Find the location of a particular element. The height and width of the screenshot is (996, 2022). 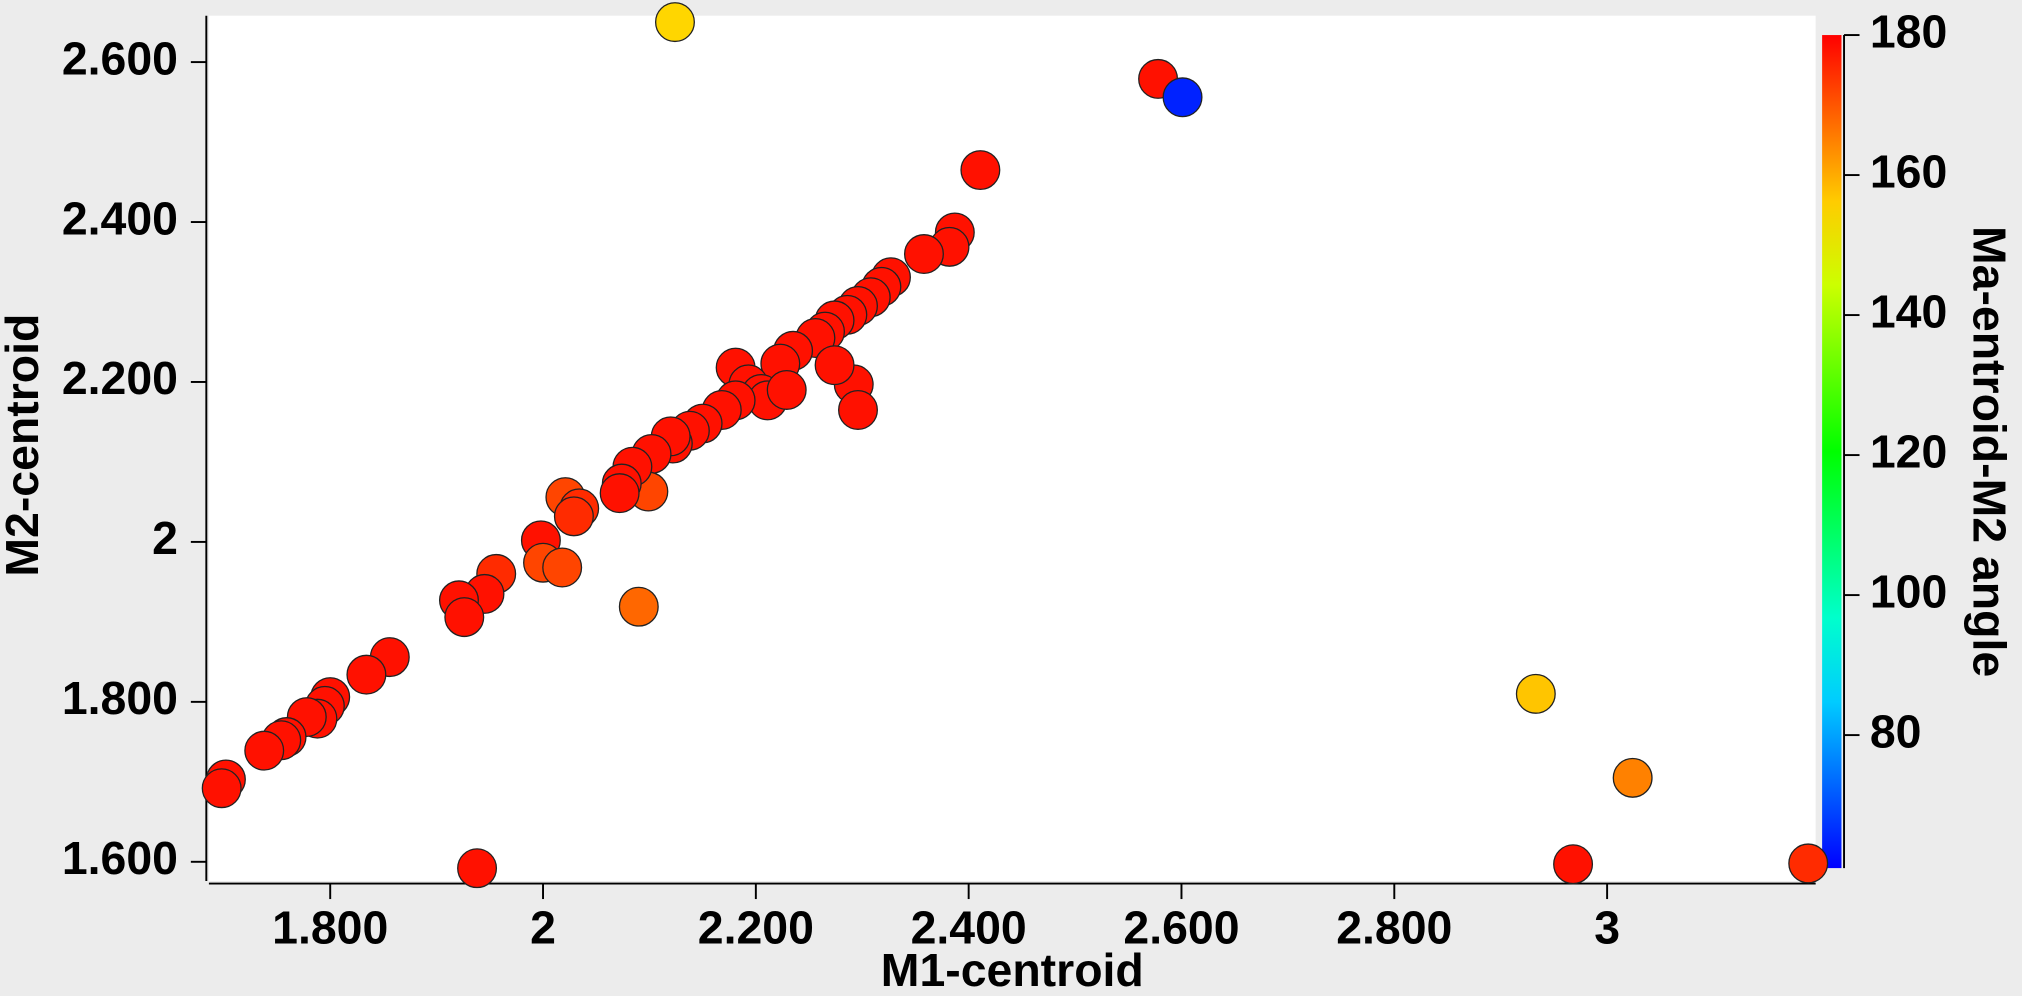

colorbar-label: Ma-entroid-M2 angle is located at coordinates (1990, 451).